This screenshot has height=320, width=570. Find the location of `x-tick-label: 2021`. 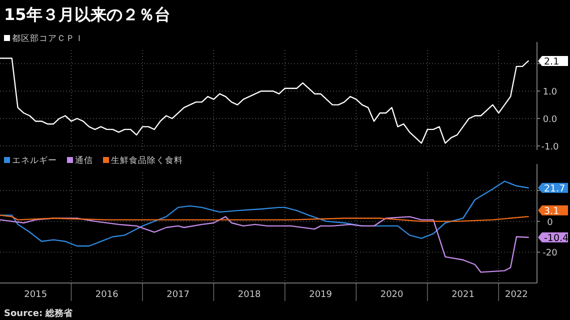

x-tick-label: 2021 is located at coordinates (463, 295).